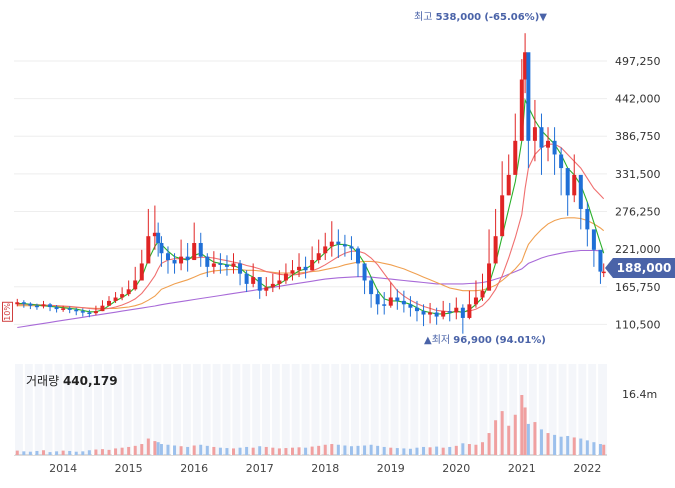 This screenshot has height=488, width=675. I want to click on x-tick-label: 2021, so click(522, 468).